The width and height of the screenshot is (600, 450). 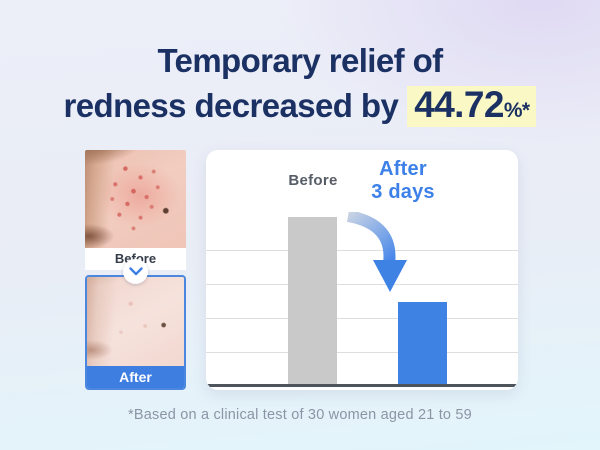 What do you see at coordinates (135, 321) in the screenshot?
I see `after-photo` at bounding box center [135, 321].